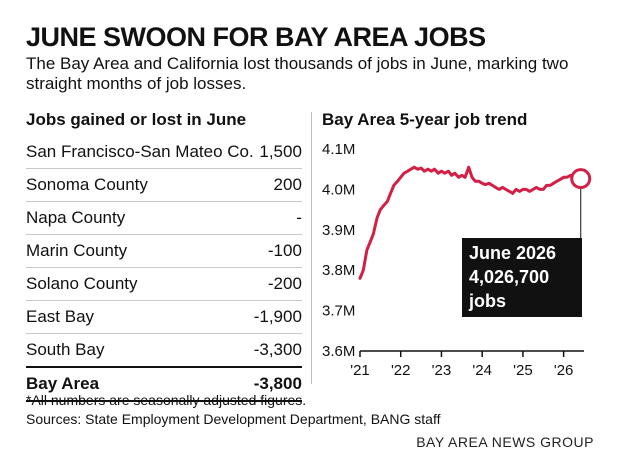 This screenshot has width=620, height=472. What do you see at coordinates (136, 119) in the screenshot?
I see `table-title: Jobs gained or lost in June` at bounding box center [136, 119].